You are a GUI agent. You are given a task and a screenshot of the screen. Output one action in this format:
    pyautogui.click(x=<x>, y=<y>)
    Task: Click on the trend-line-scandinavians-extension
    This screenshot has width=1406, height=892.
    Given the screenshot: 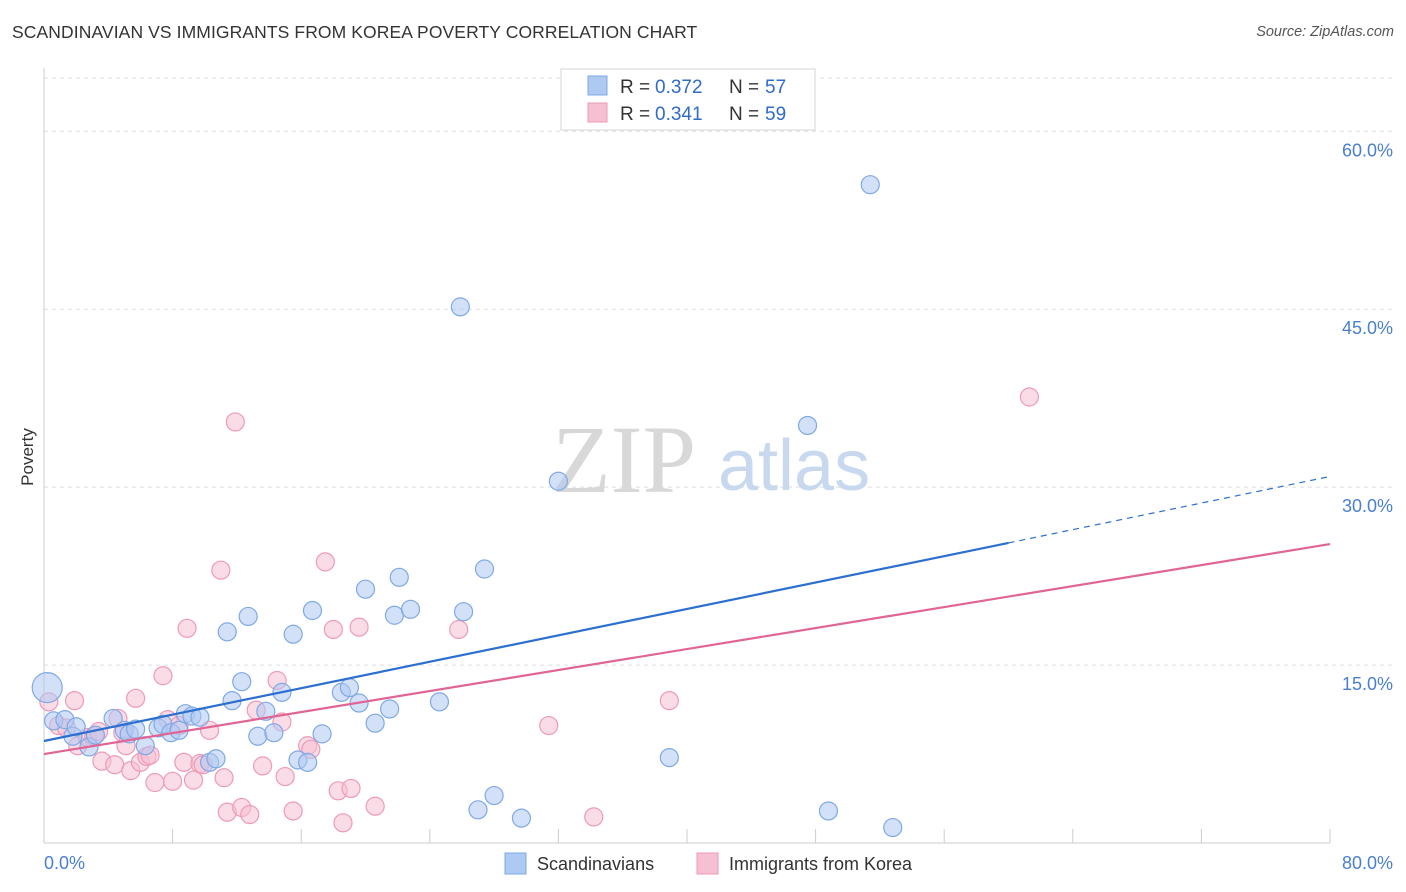 What is the action you would take?
    pyautogui.click(x=1169, y=509)
    